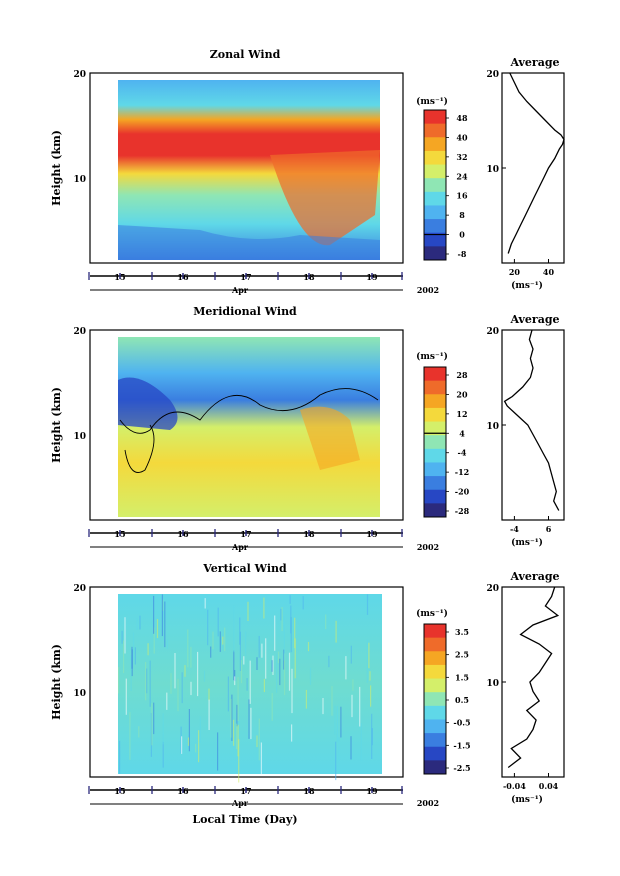 The width and height of the screenshot is (620, 876). What do you see at coordinates (514, 529) in the screenshot?
I see `profile-xtick-label: -4` at bounding box center [514, 529].